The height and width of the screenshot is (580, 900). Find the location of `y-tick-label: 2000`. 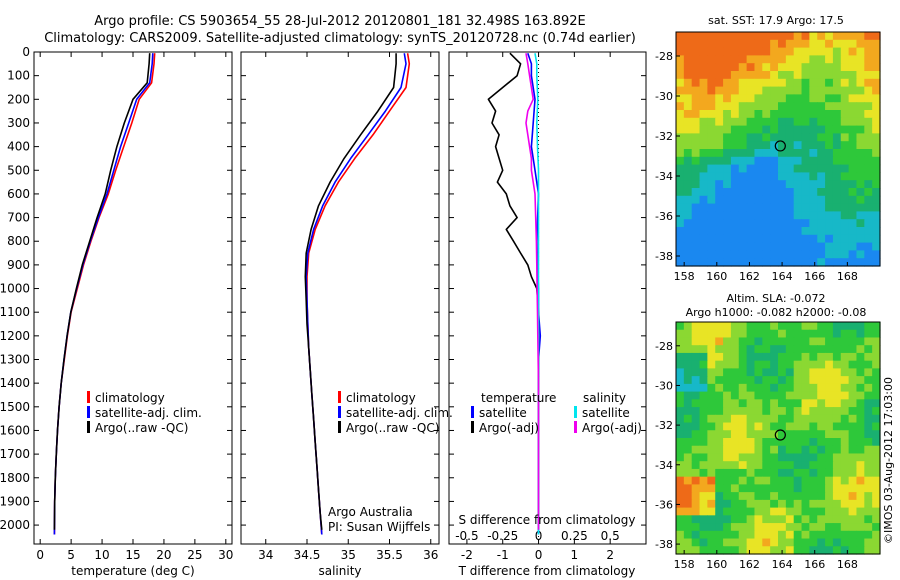

y-tick-label: 2000 is located at coordinates (15, 525).